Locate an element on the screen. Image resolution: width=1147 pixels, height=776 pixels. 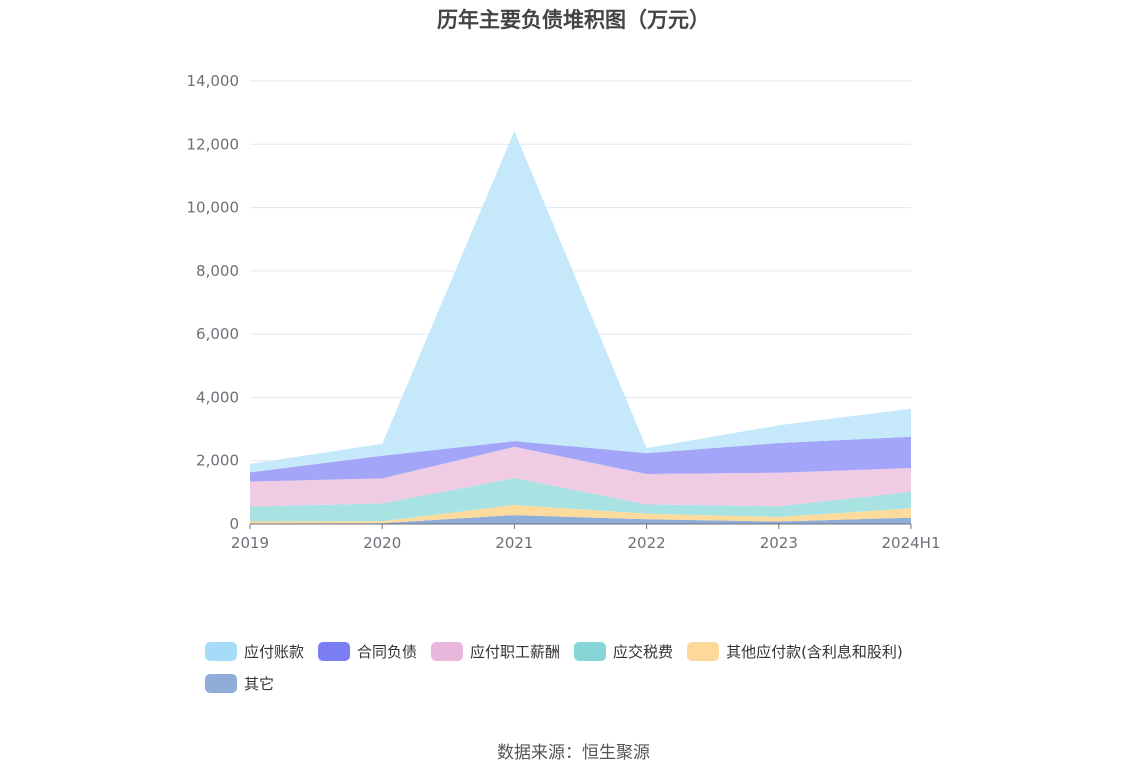
legend-item: 其他应付款(含利息和股利) is located at coordinates (795, 651).